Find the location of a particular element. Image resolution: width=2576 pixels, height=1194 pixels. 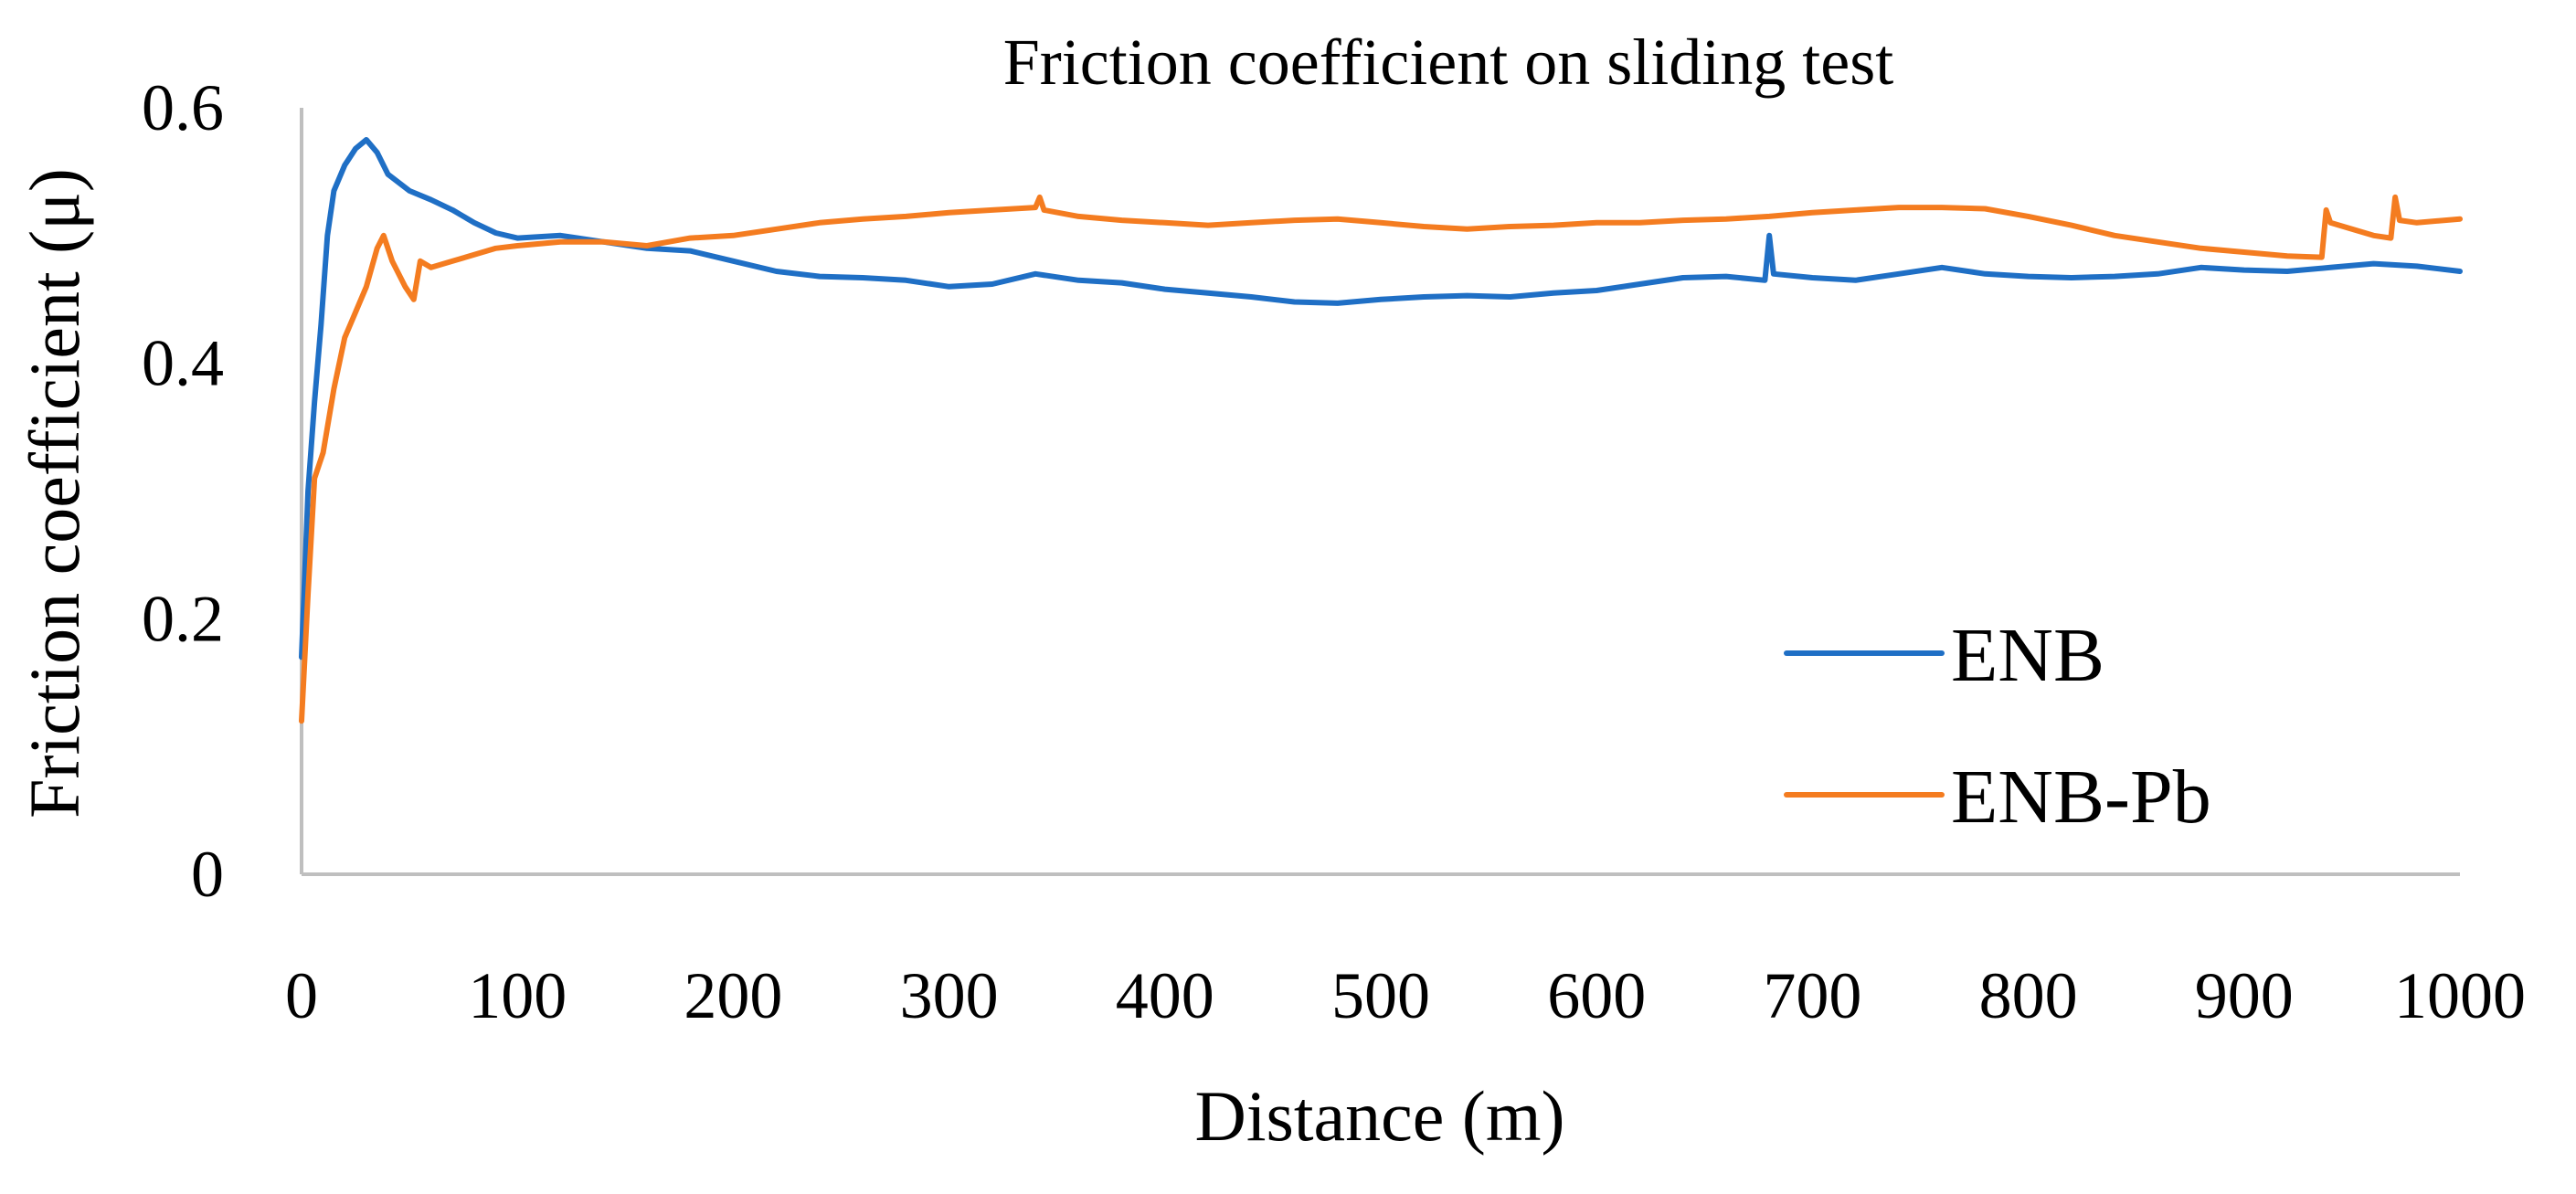

x-tick-label: 500 is located at coordinates (1380, 995).